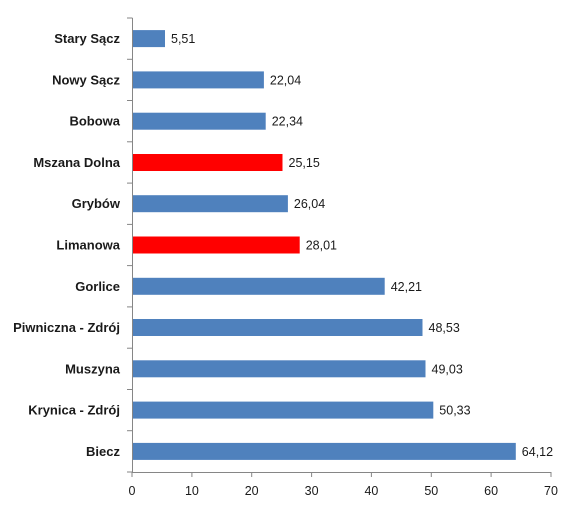 The width and height of the screenshot is (575, 517). What do you see at coordinates (93, 368) in the screenshot?
I see `category-label: Muszyna` at bounding box center [93, 368].